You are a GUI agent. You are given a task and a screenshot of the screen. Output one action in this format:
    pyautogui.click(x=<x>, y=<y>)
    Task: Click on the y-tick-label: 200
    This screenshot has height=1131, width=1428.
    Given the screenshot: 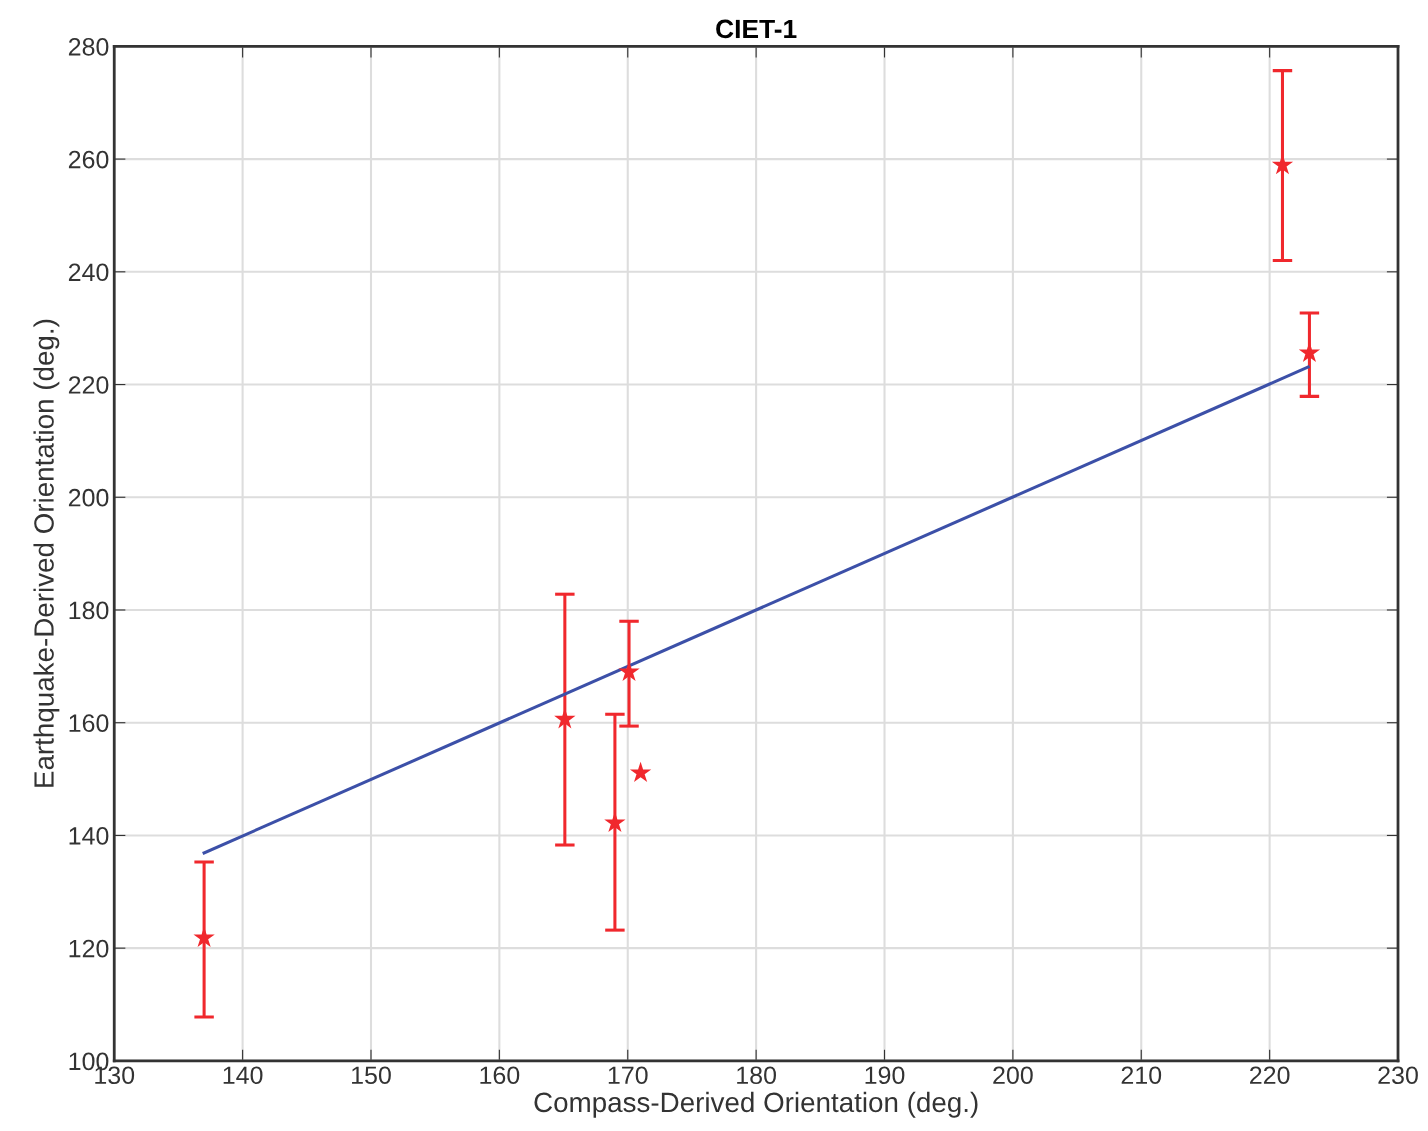 What is the action you would take?
    pyautogui.click(x=88, y=497)
    